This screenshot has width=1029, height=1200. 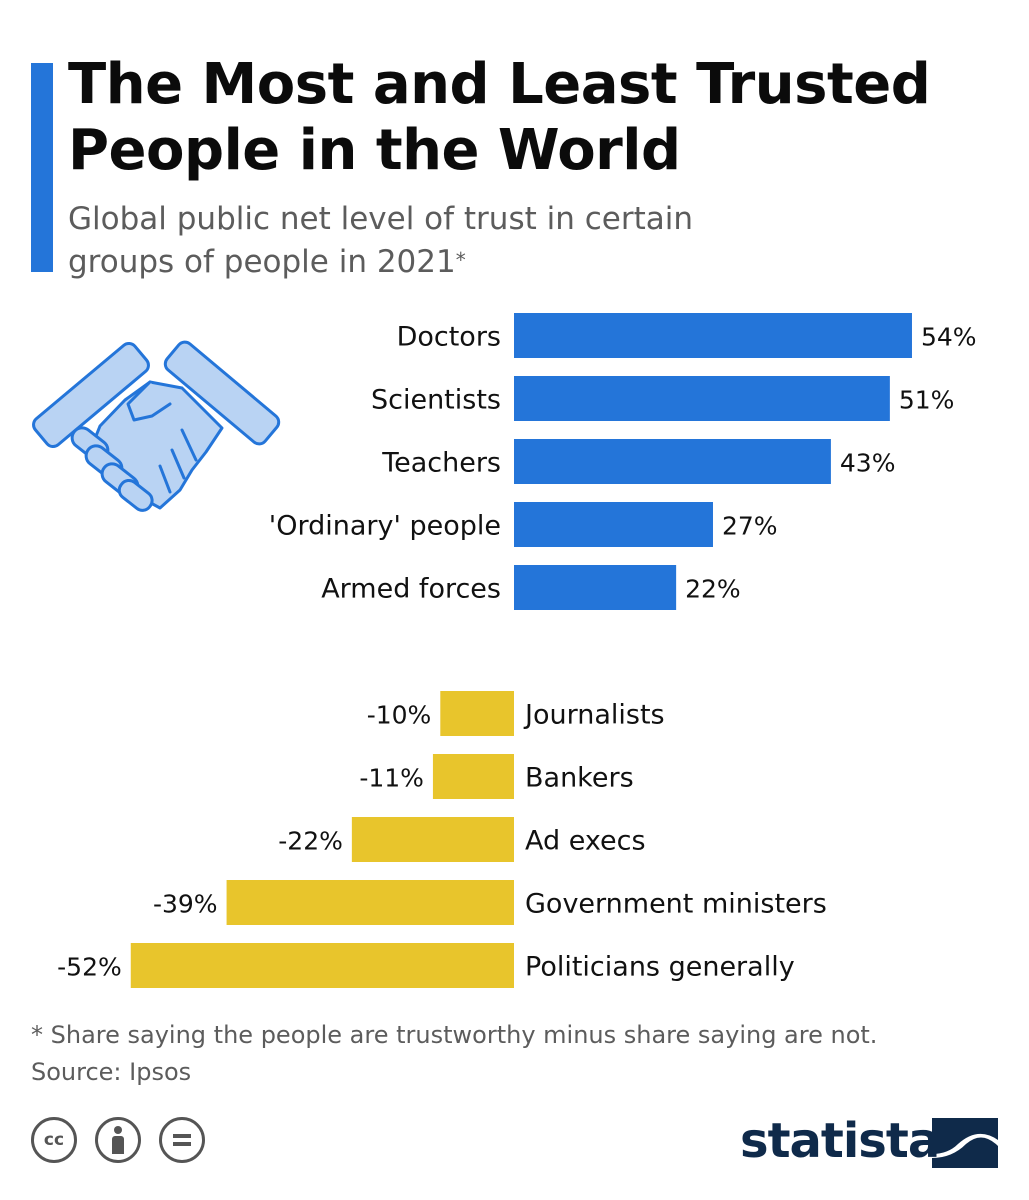 What do you see at coordinates (676, 904) in the screenshot?
I see `category-label-government-ministers: Government ministers` at bounding box center [676, 904].